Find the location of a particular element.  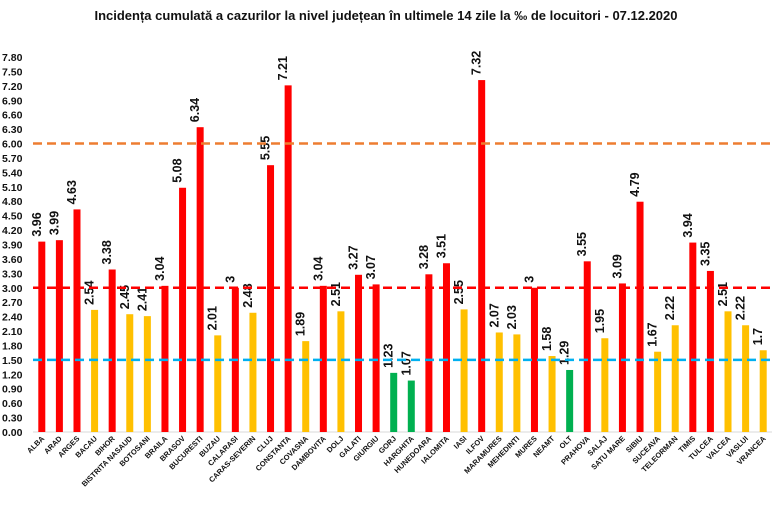

y-tick-label: 3.60 is located at coordinates (12, 260).